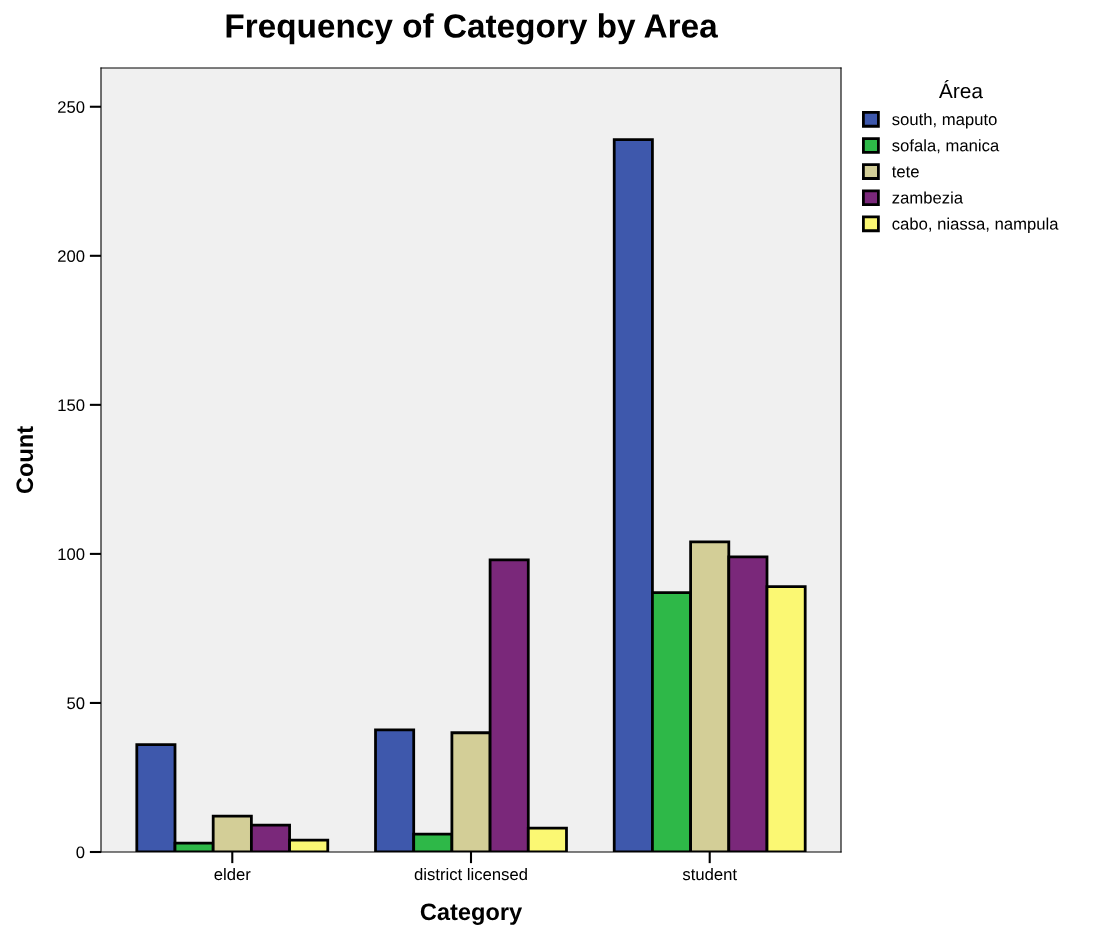 This screenshot has height=939, width=1093. Describe the element at coordinates (960, 89) in the screenshot. I see `legend-title: Área` at that location.